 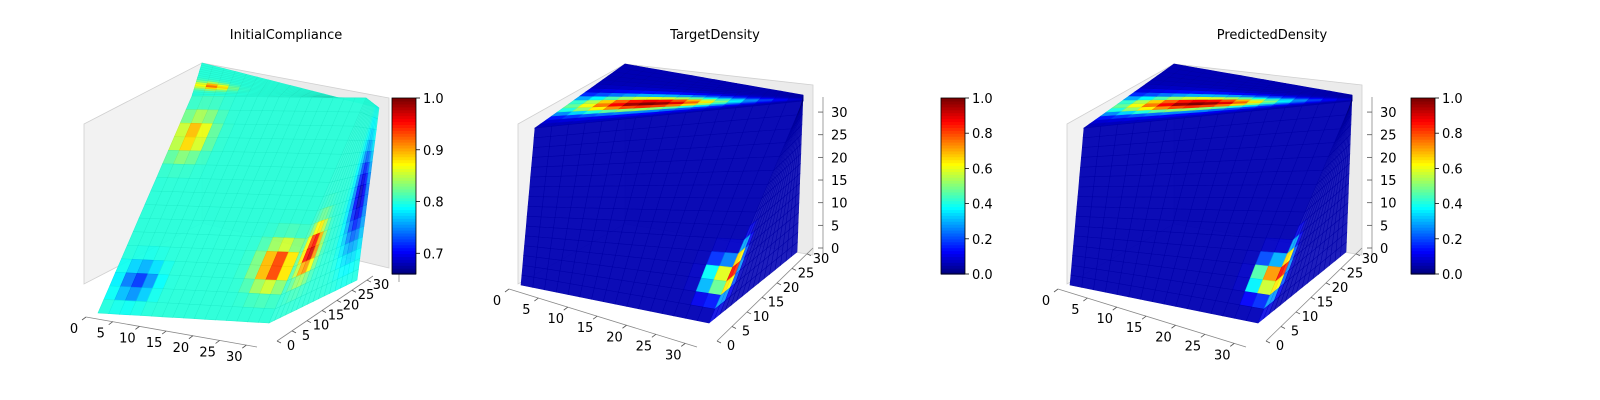 What do you see at coordinates (154, 343) in the screenshot?
I see `x-tick-label: 15` at bounding box center [154, 343].